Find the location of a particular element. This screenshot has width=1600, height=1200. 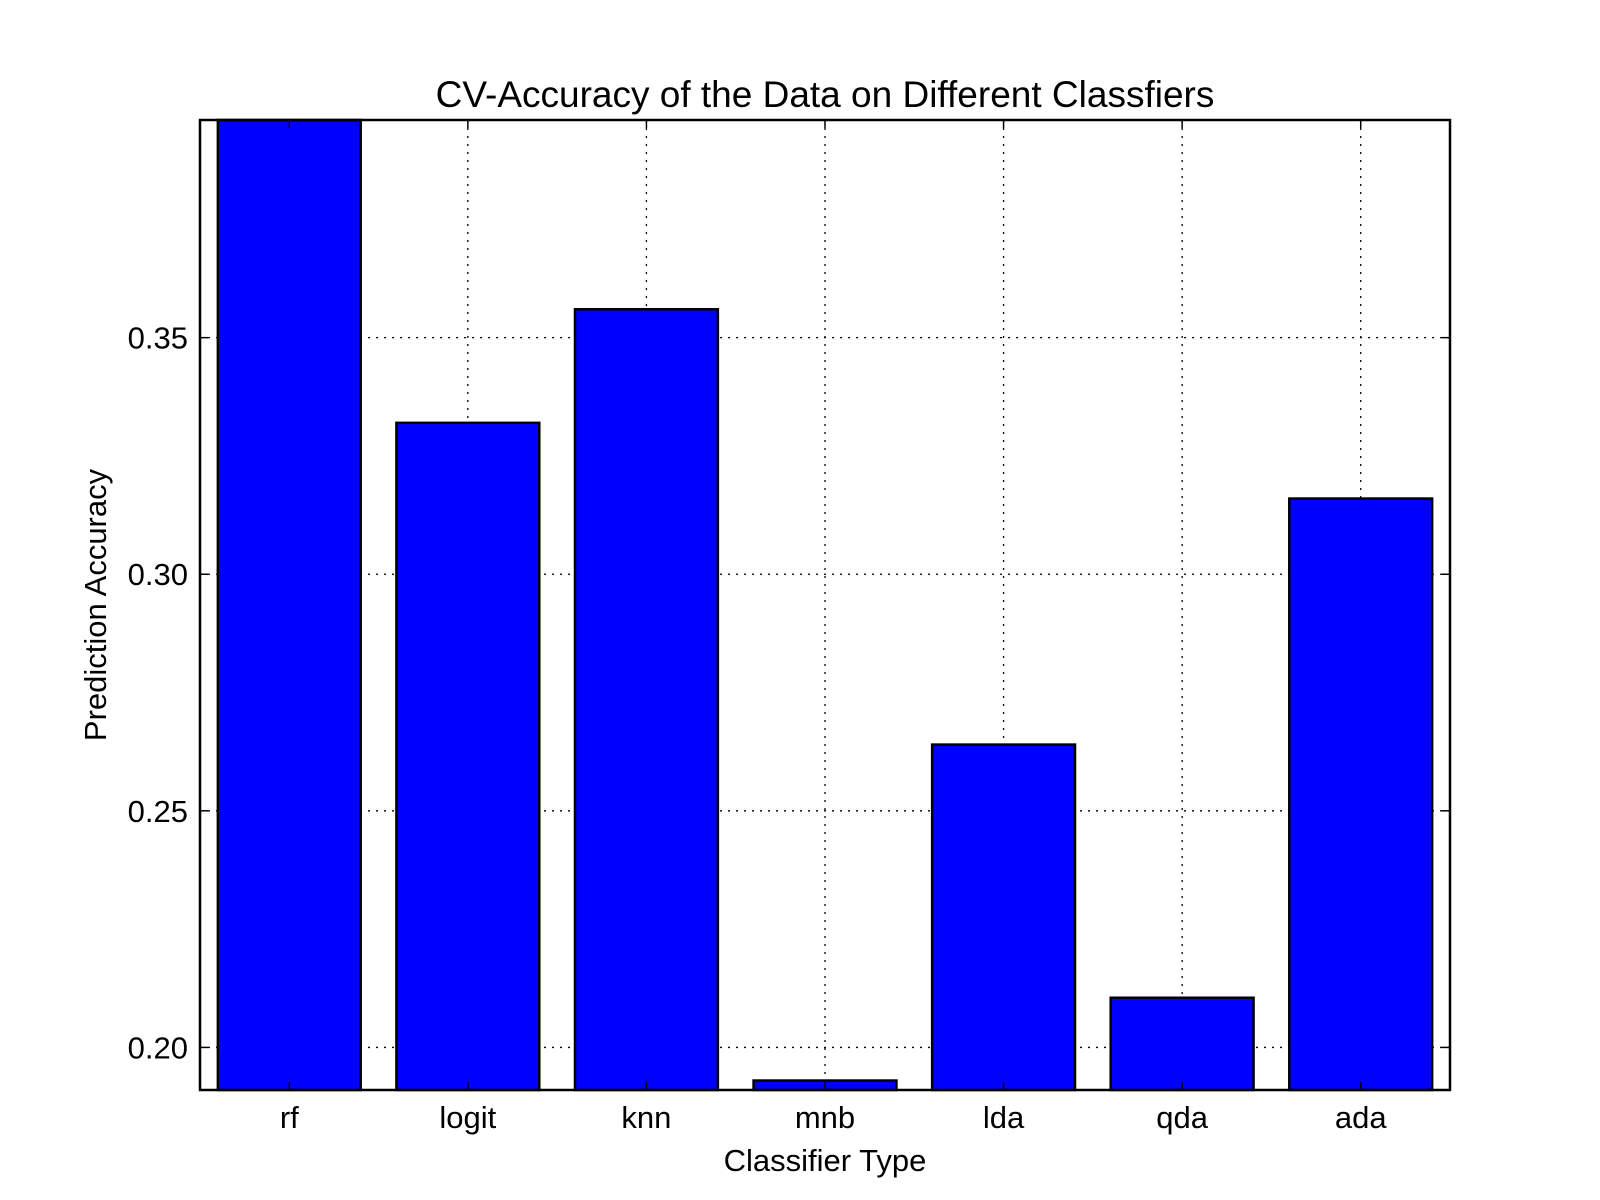

bar-qda is located at coordinates (1182, 1044).